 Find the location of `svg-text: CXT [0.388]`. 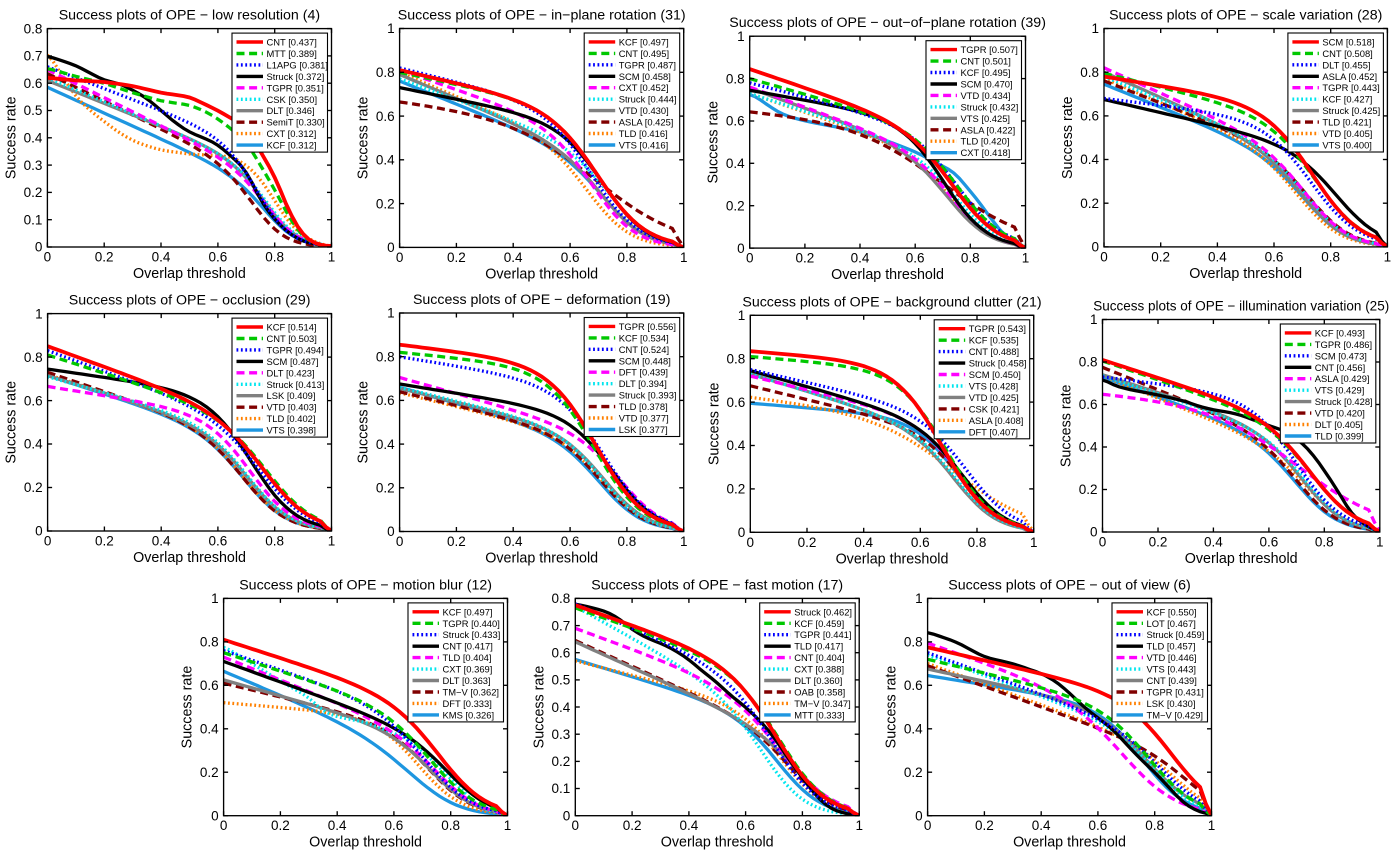

svg-text: CXT [0.388] is located at coordinates (819, 669).